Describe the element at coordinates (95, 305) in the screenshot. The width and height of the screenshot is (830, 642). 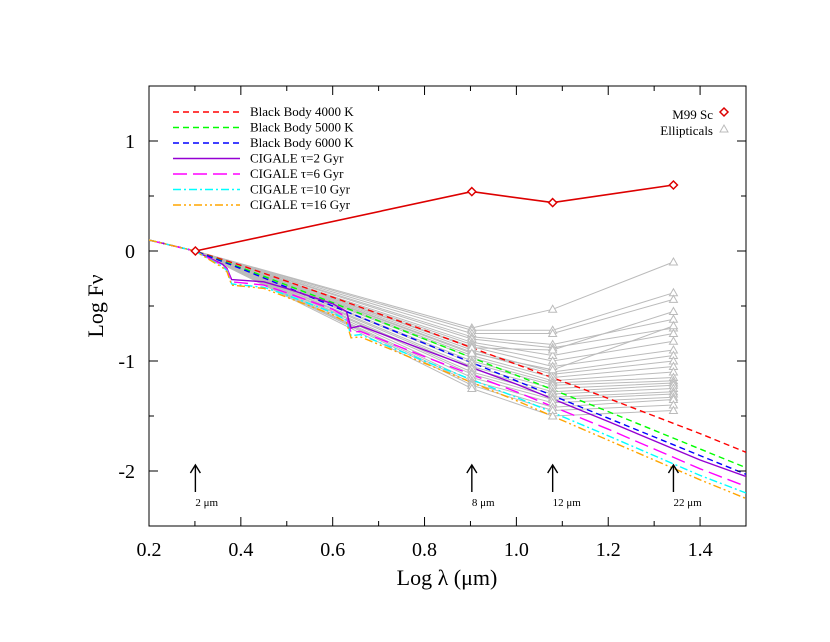
I see `y-axis-label: Log Fν` at that location.